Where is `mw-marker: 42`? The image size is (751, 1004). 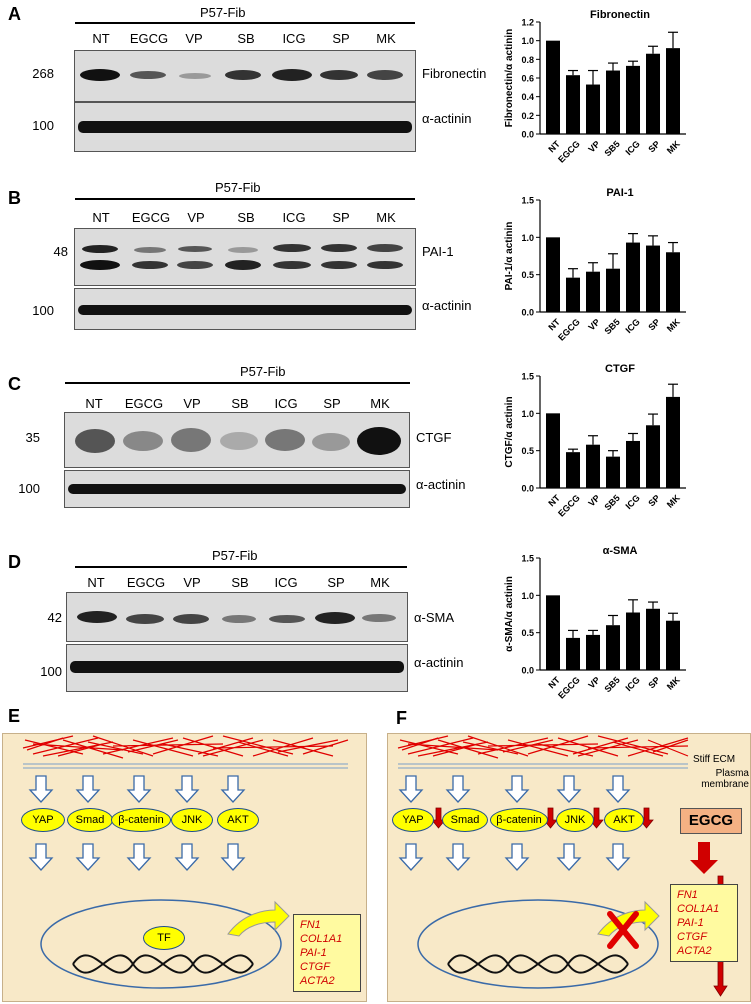
mw-marker: 42 is located at coordinates (54, 617).